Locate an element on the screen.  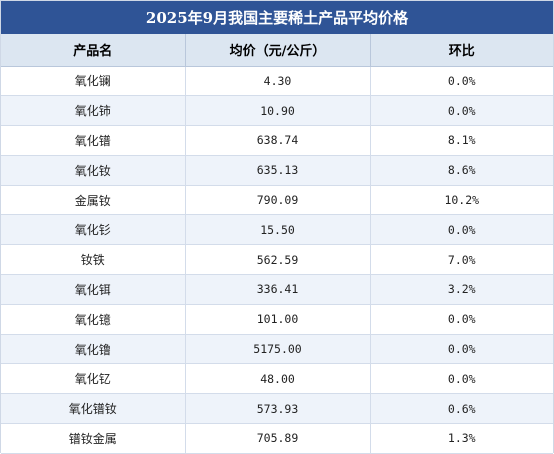
table-row: 氧化铈 10.90 0.0% is located at coordinates (277, 111).